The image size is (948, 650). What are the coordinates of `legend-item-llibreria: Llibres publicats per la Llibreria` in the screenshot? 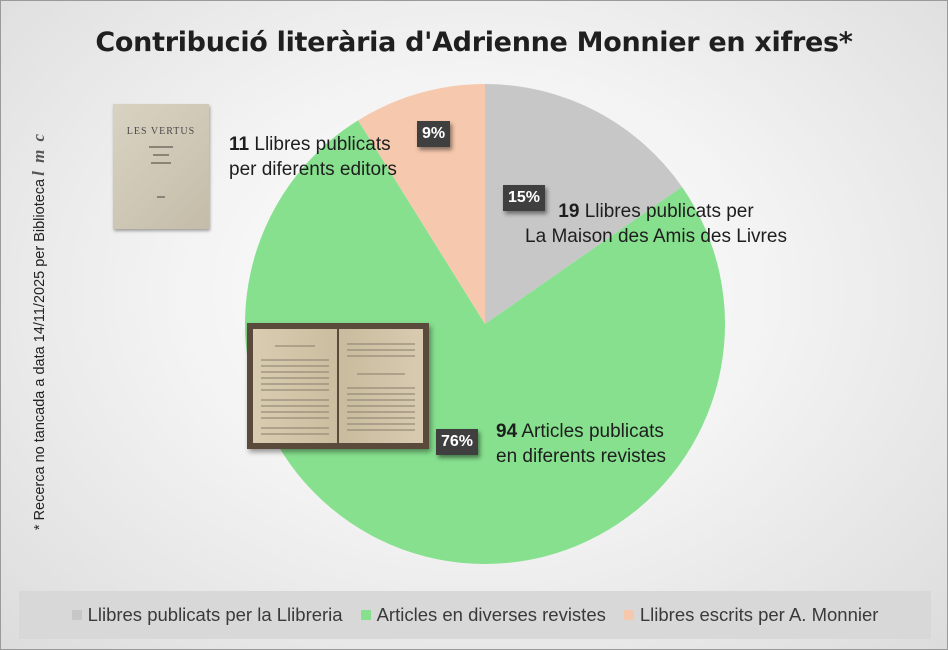 It's located at (207, 615).